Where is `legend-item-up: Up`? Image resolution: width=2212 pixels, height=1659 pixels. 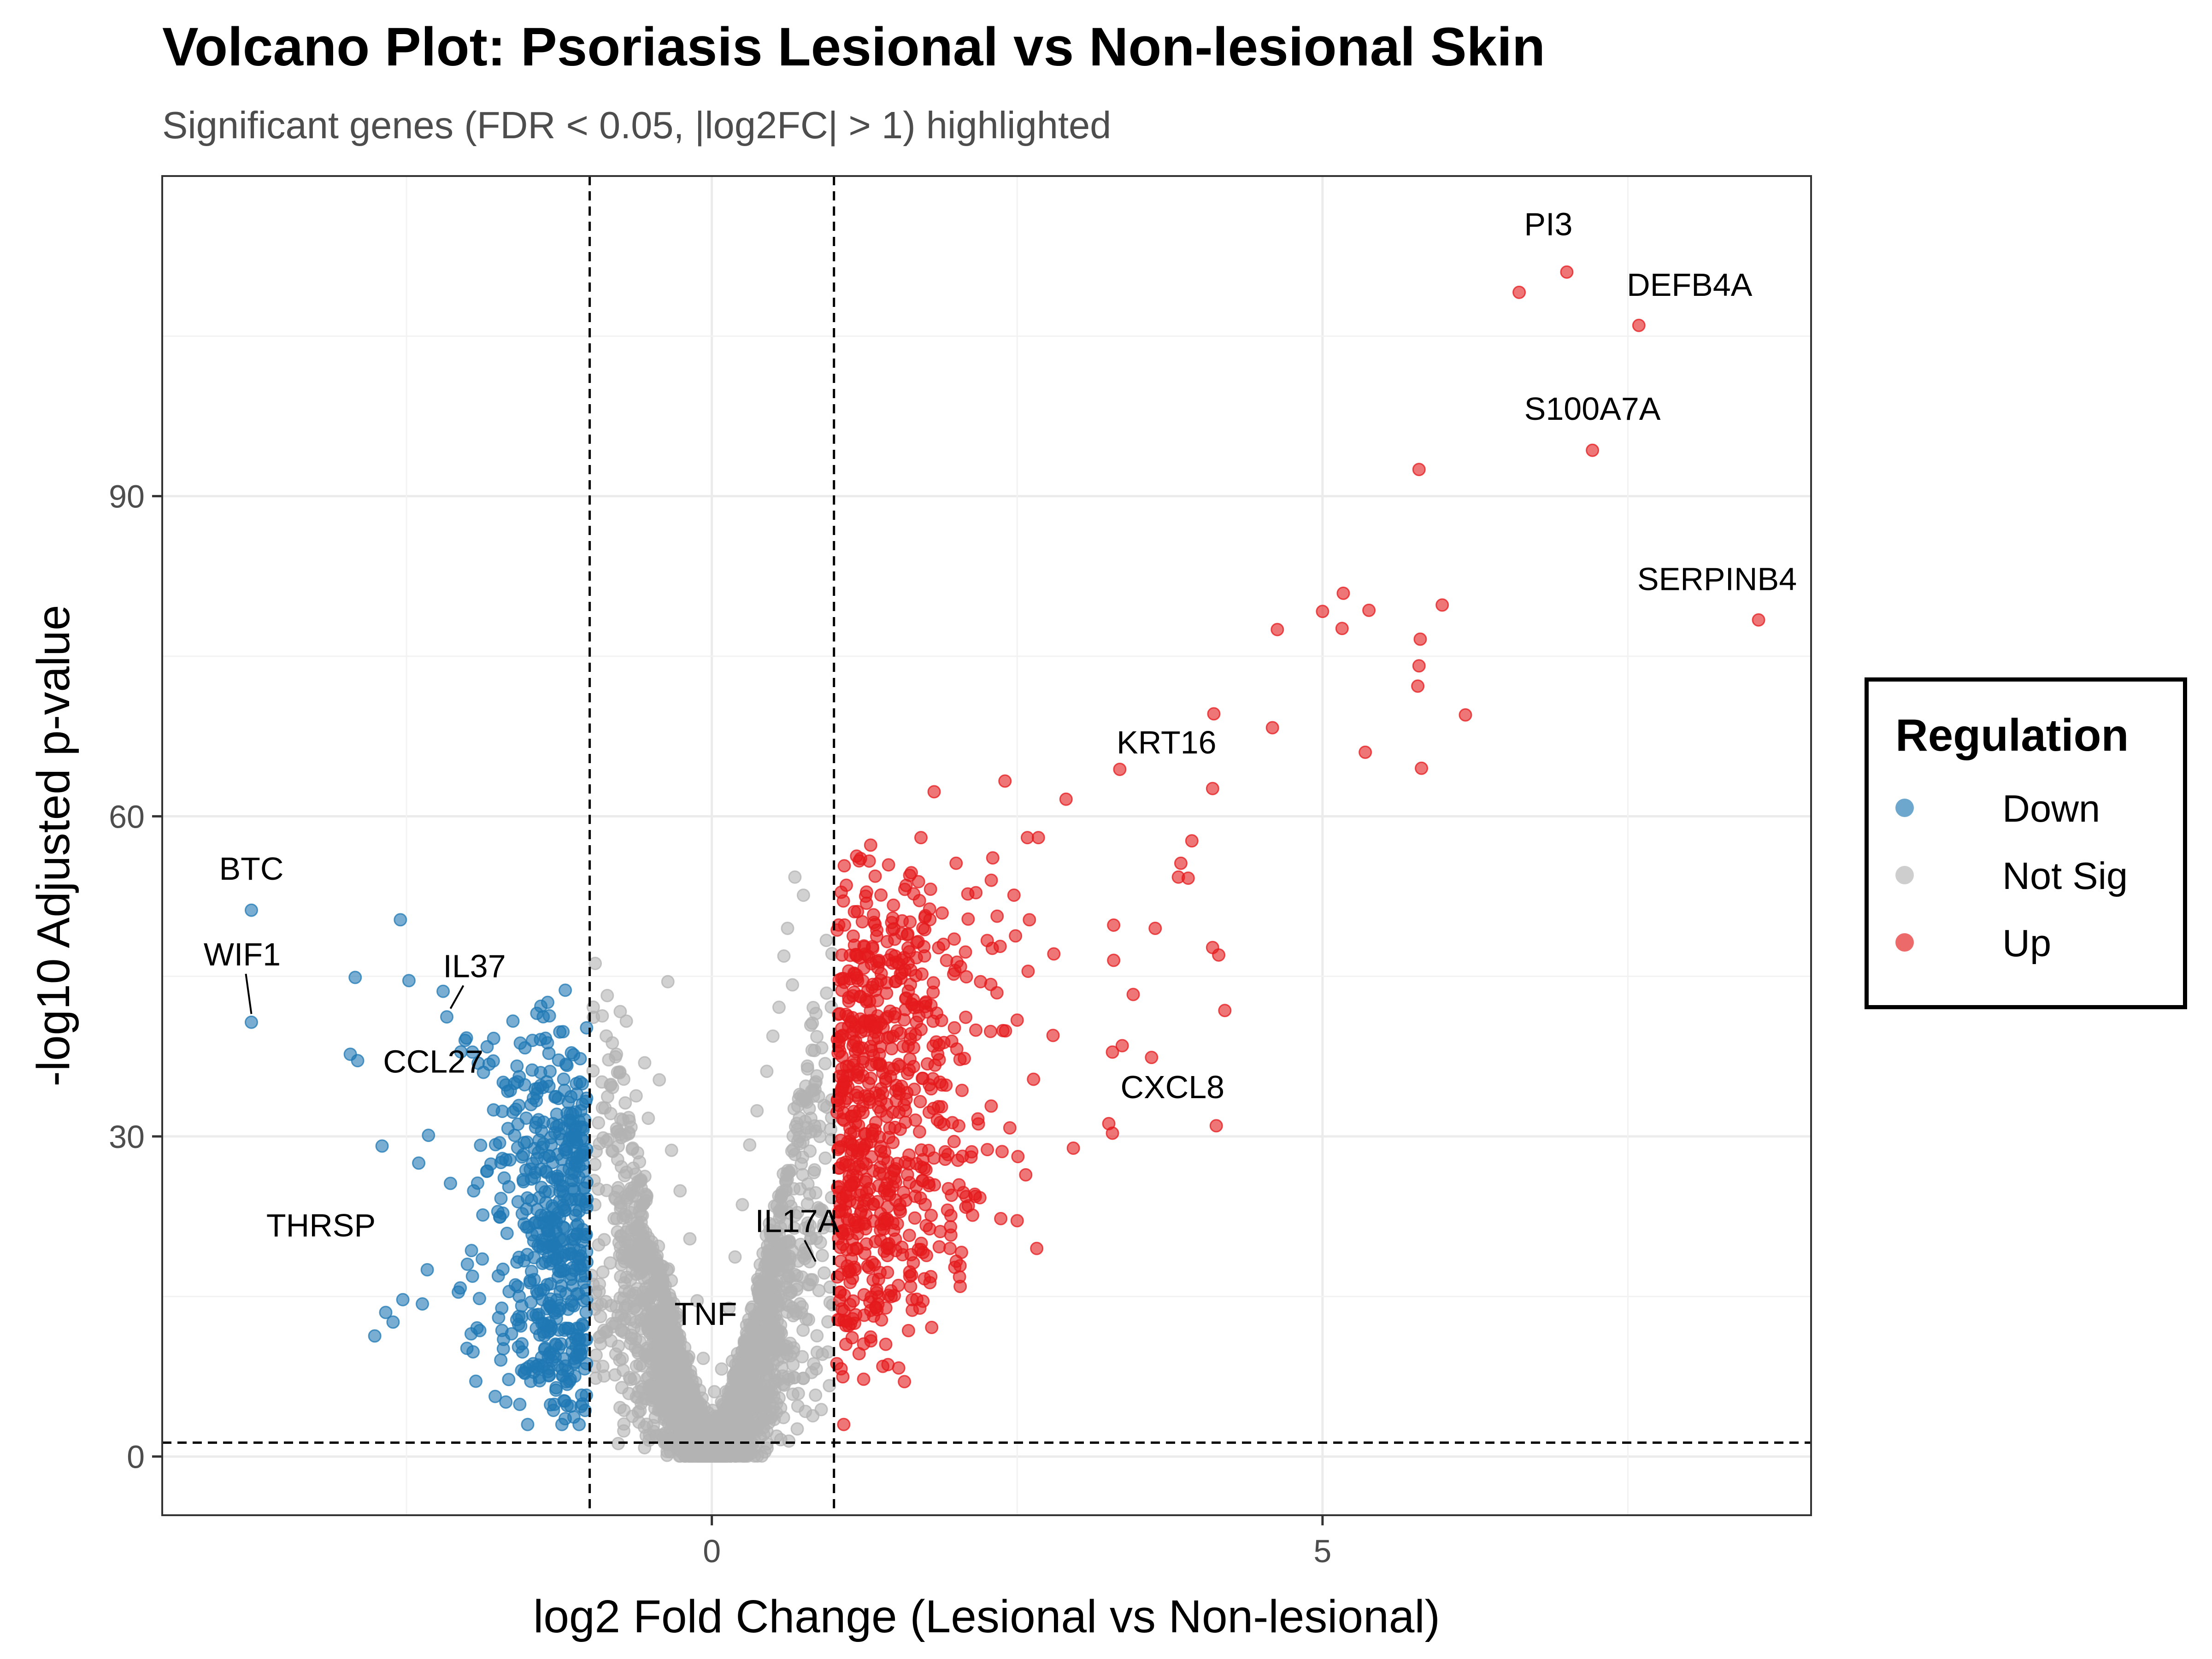
legend-item-up: Up is located at coordinates (2038, 943).